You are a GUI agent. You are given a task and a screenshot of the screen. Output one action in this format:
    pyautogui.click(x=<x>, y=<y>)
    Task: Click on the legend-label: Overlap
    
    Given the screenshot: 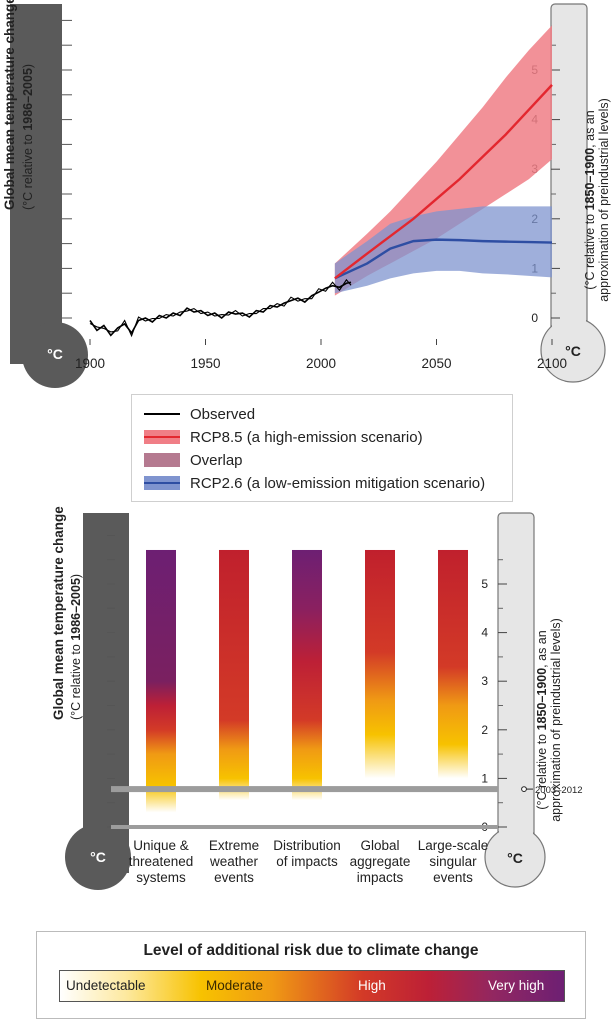 What is the action you would take?
    pyautogui.click(x=216, y=460)
    